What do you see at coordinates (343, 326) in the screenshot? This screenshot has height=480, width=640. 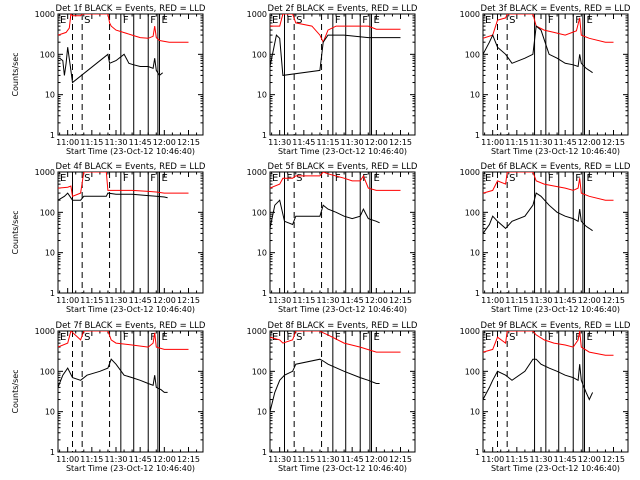 I see `plot-title: Det 8f BLACK = Events, RED = LLD` at bounding box center [343, 326].